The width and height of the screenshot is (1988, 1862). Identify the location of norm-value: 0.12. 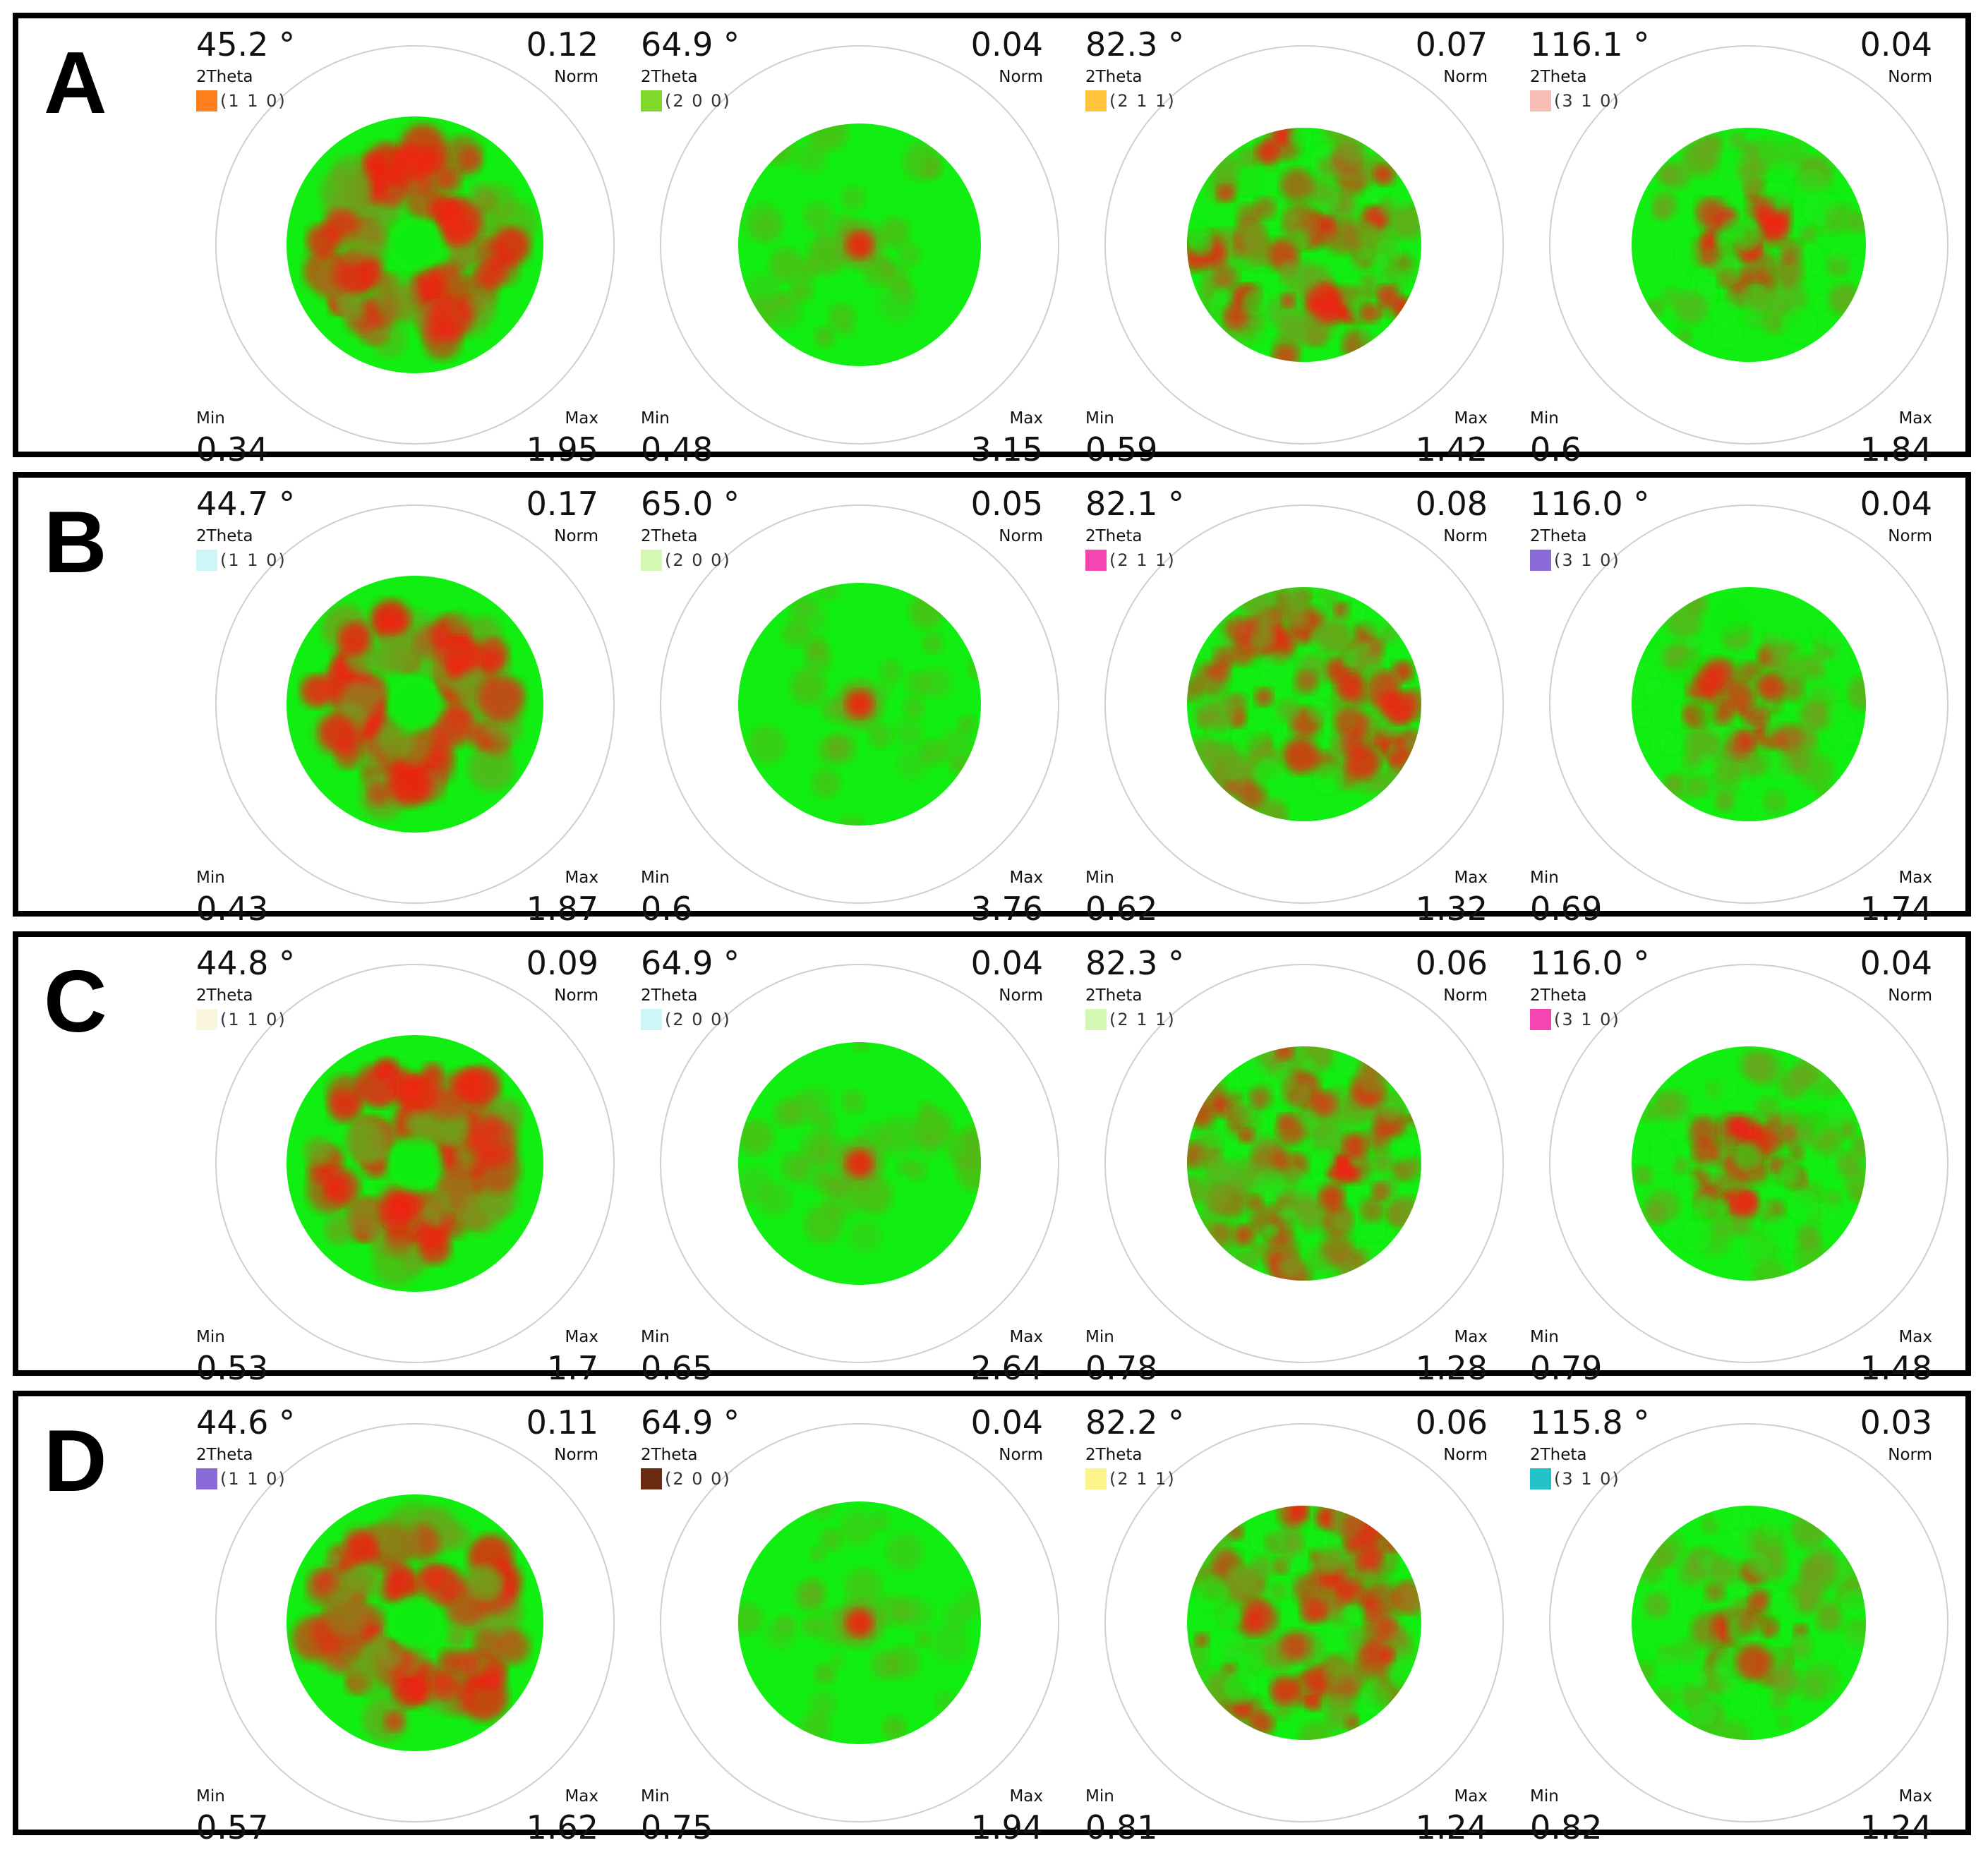
(562, 44).